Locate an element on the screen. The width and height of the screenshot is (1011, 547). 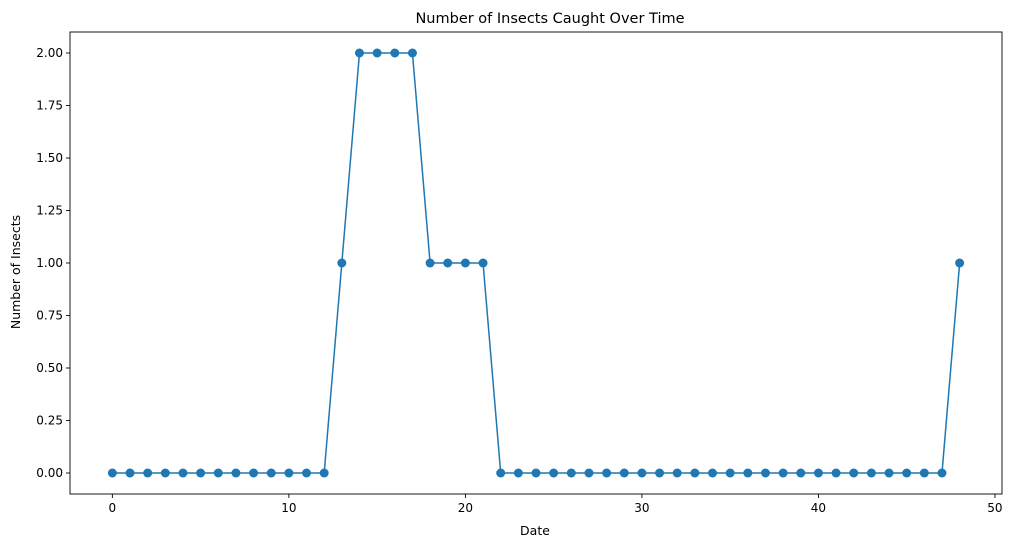
y-tick-label: 0.25 is located at coordinates (49, 421).